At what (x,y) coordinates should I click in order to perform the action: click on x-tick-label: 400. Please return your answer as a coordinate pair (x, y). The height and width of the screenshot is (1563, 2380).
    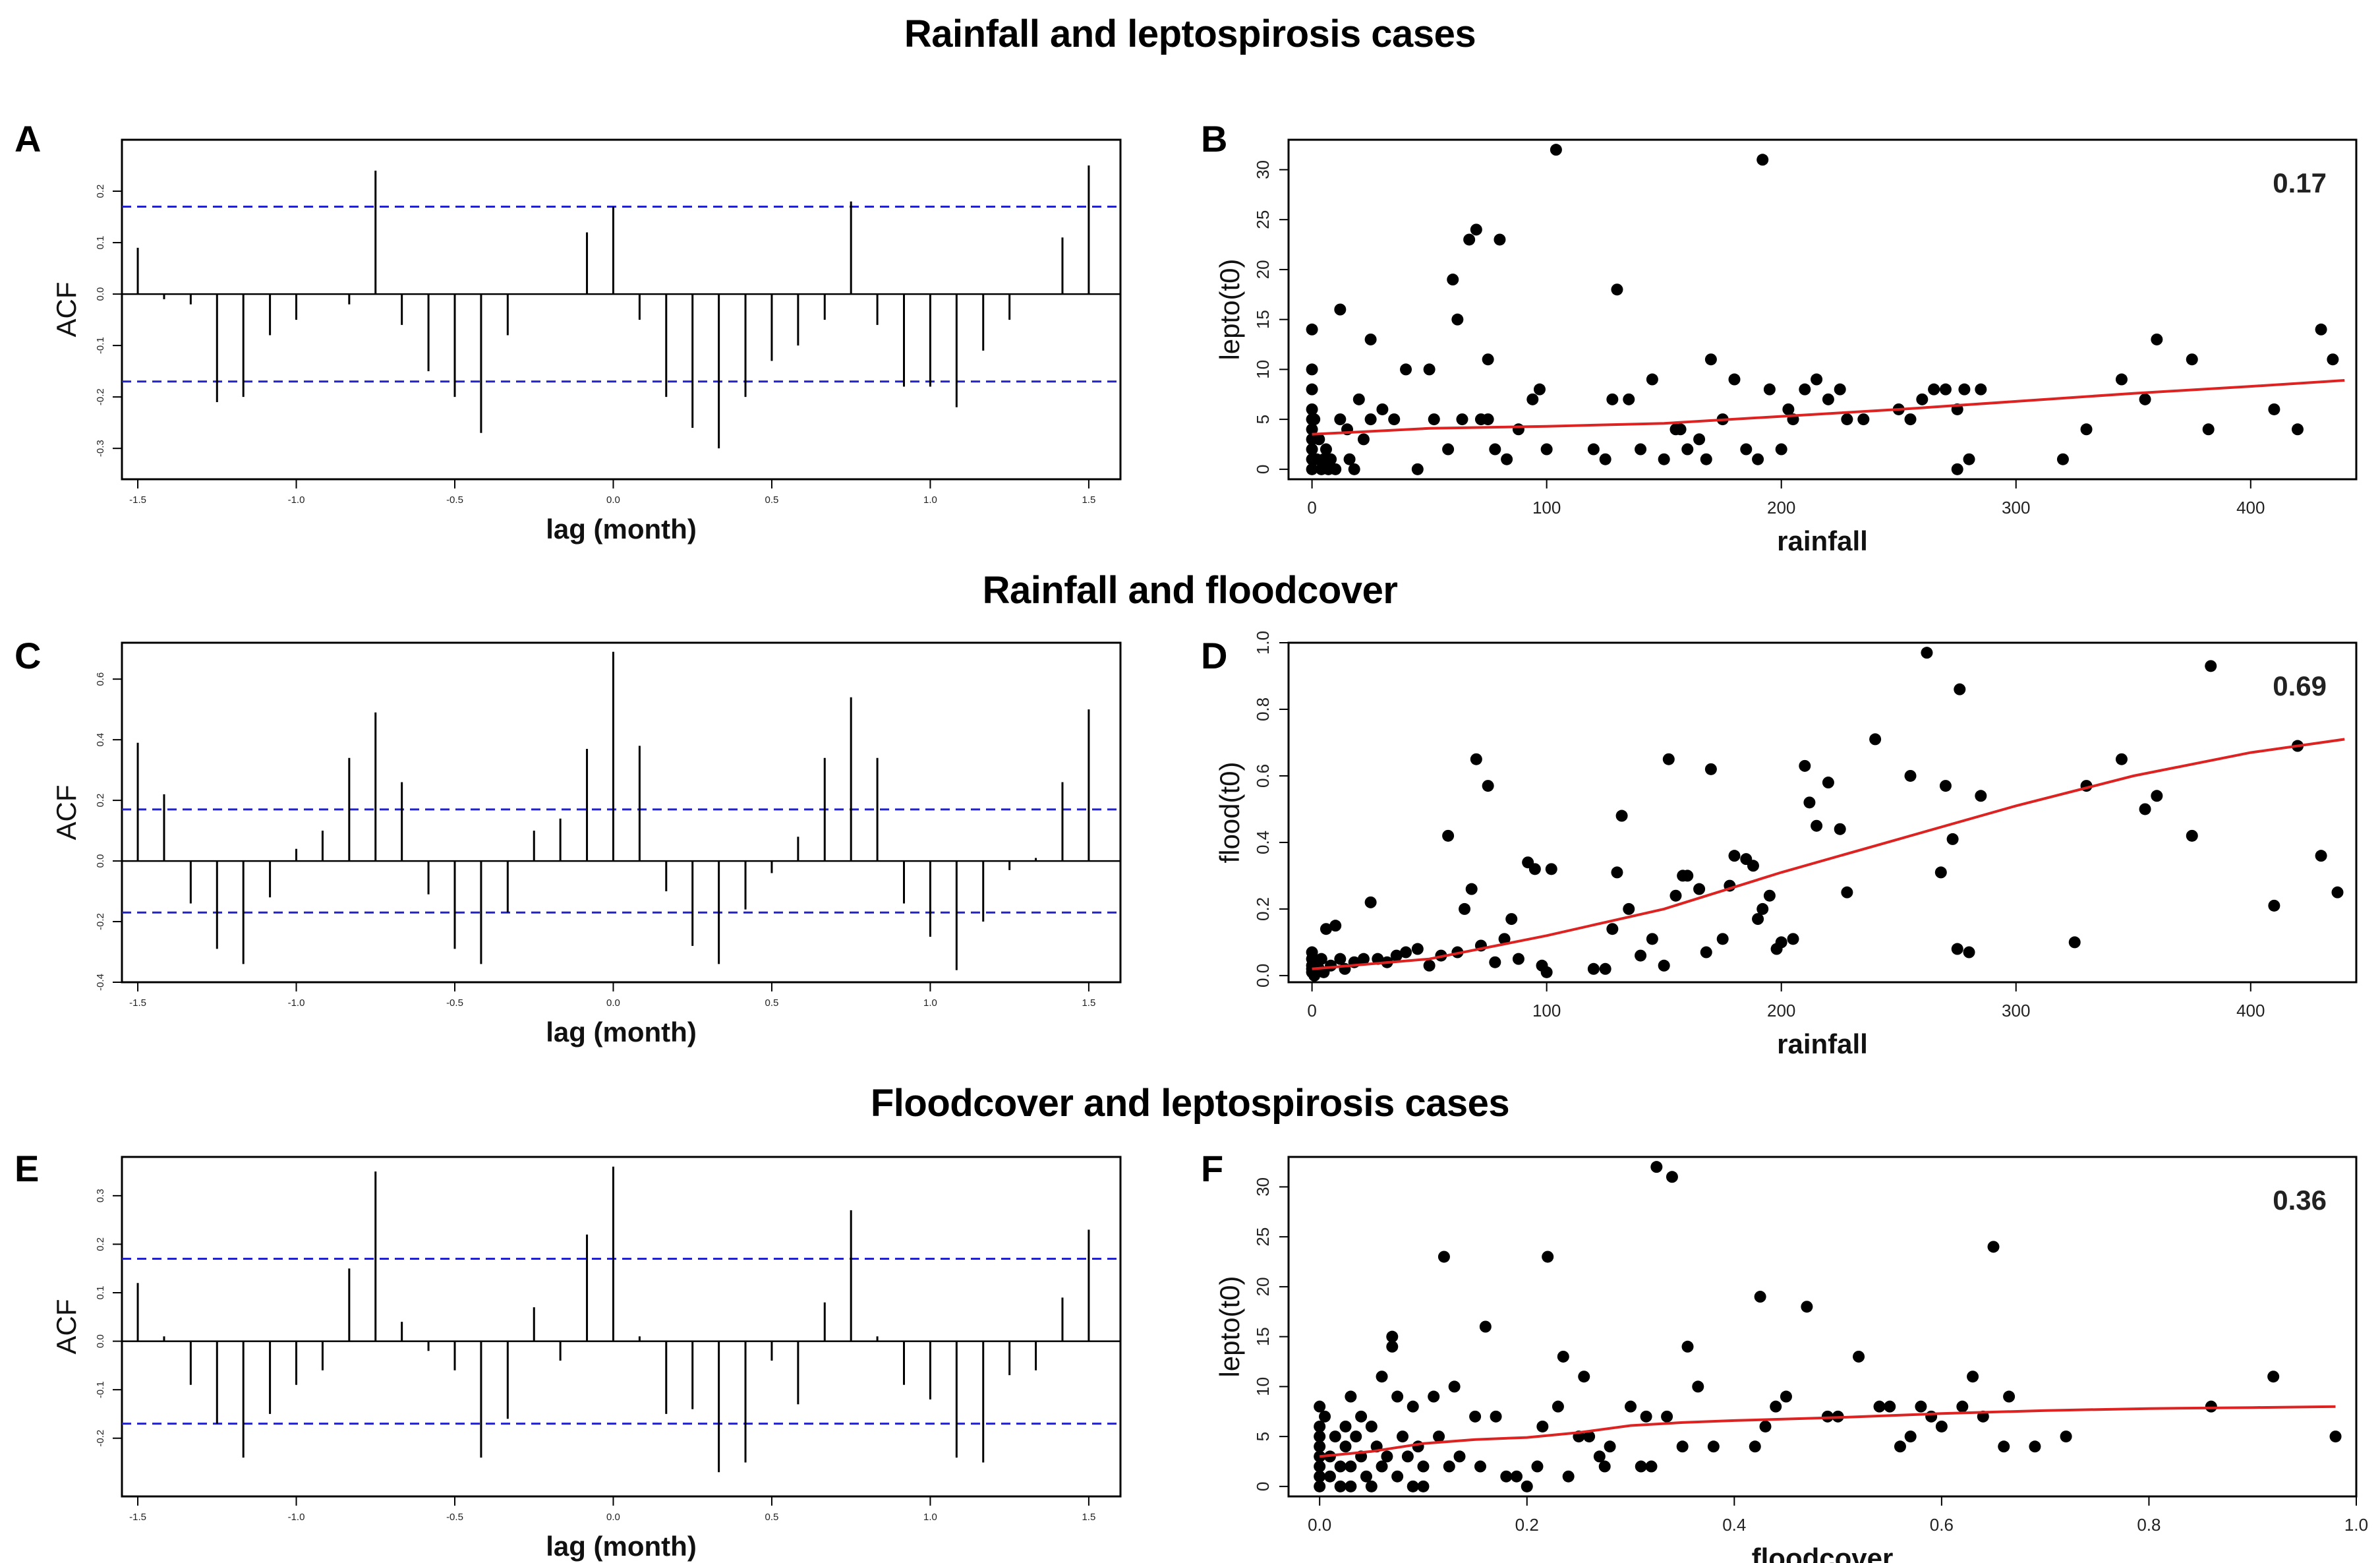
    Looking at the image, I should click on (2250, 507).